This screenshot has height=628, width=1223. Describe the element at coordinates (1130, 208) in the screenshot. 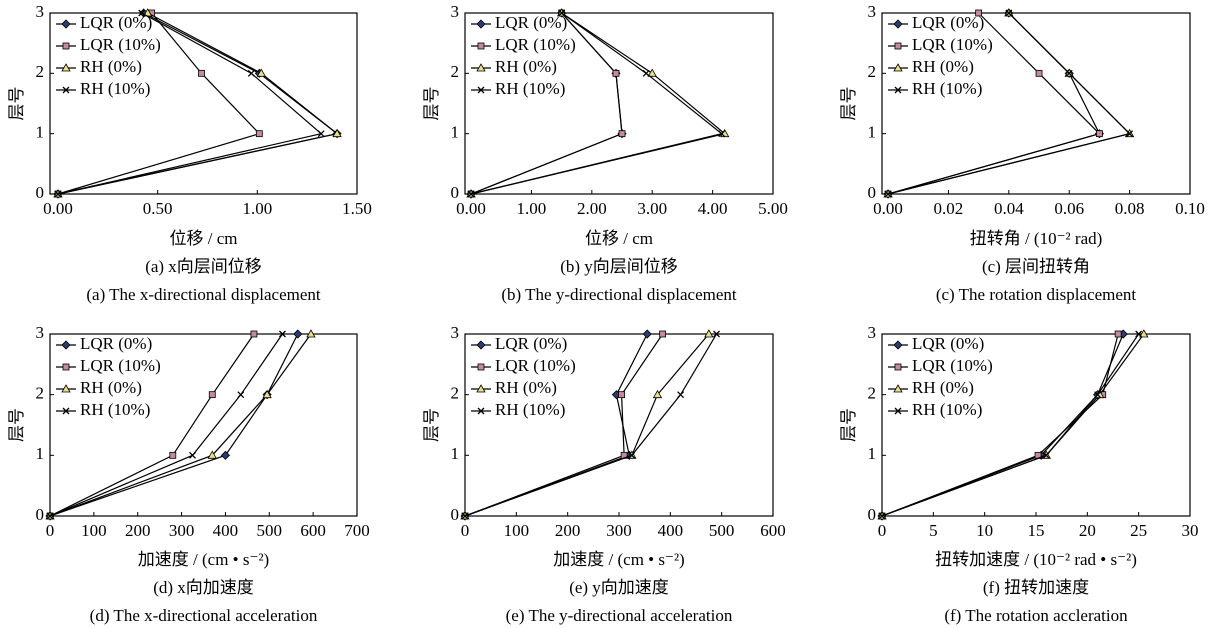

I see `x-tick-label: 0.08` at that location.